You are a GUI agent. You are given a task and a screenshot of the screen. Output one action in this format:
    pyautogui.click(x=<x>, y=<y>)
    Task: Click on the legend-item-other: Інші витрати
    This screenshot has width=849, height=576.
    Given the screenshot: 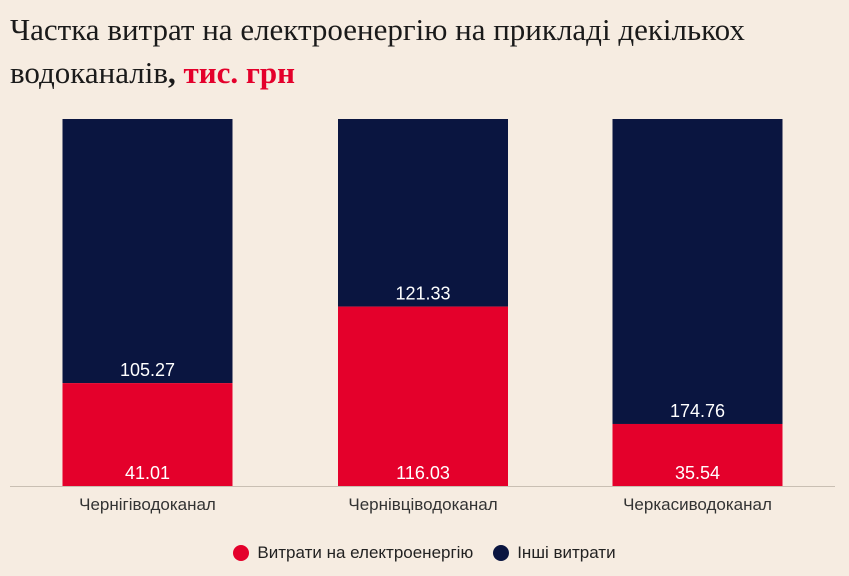 What is the action you would take?
    pyautogui.click(x=554, y=553)
    